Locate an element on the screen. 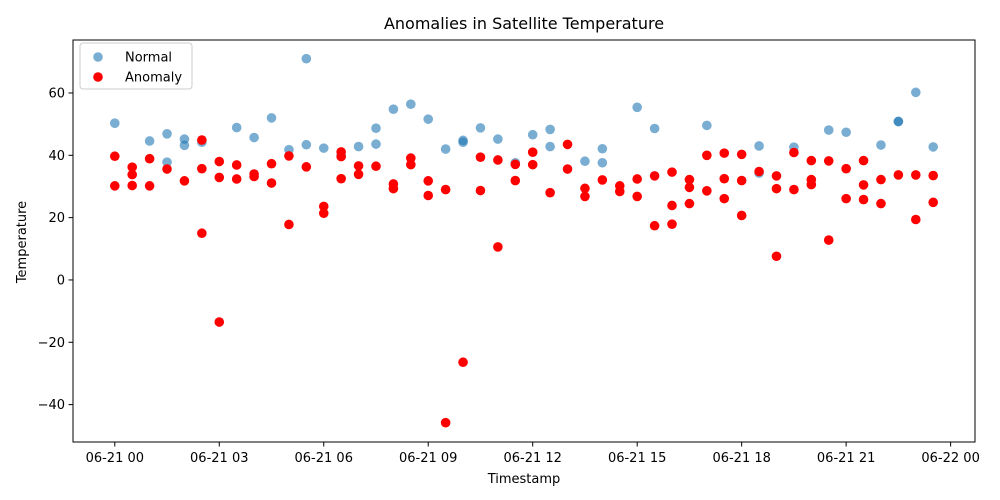 The height and width of the screenshot is (500, 1000). legend-frame is located at coordinates (136, 66).